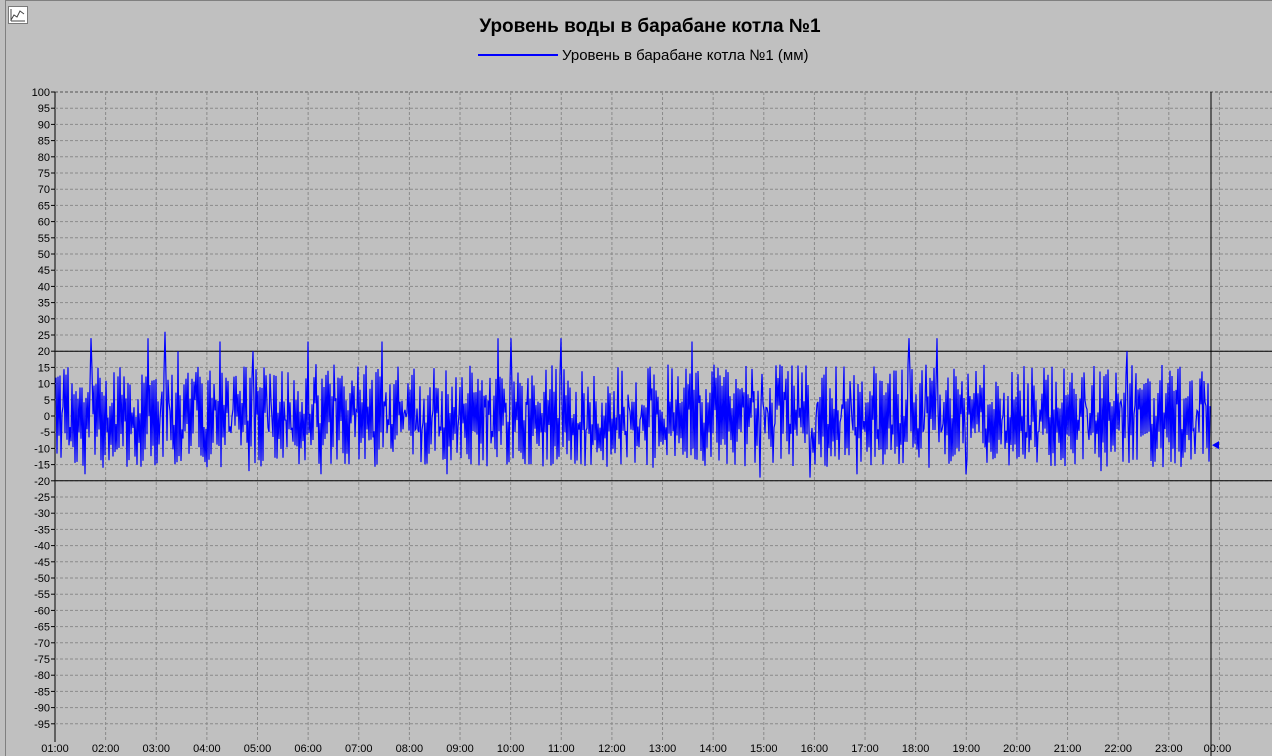 Image resolution: width=1272 pixels, height=756 pixels. Describe the element at coordinates (44, 223) in the screenshot. I see `y-tick-label: 60` at that location.